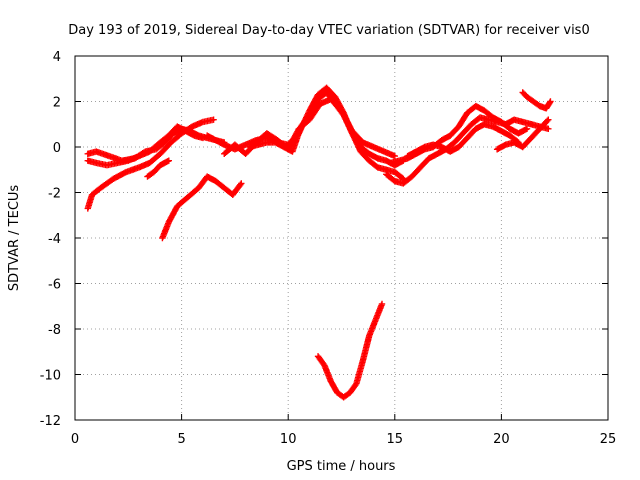  Describe the element at coordinates (57, 103) in the screenshot. I see `y-tick-label: 2` at that location.